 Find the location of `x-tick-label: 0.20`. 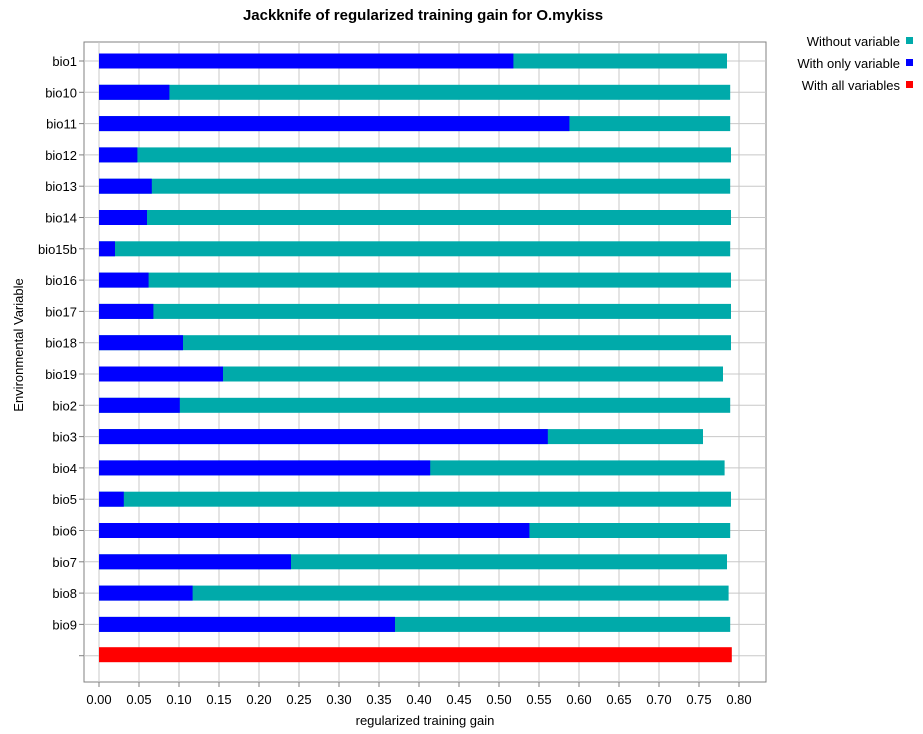

x-tick-label: 0.20 is located at coordinates (258, 699).